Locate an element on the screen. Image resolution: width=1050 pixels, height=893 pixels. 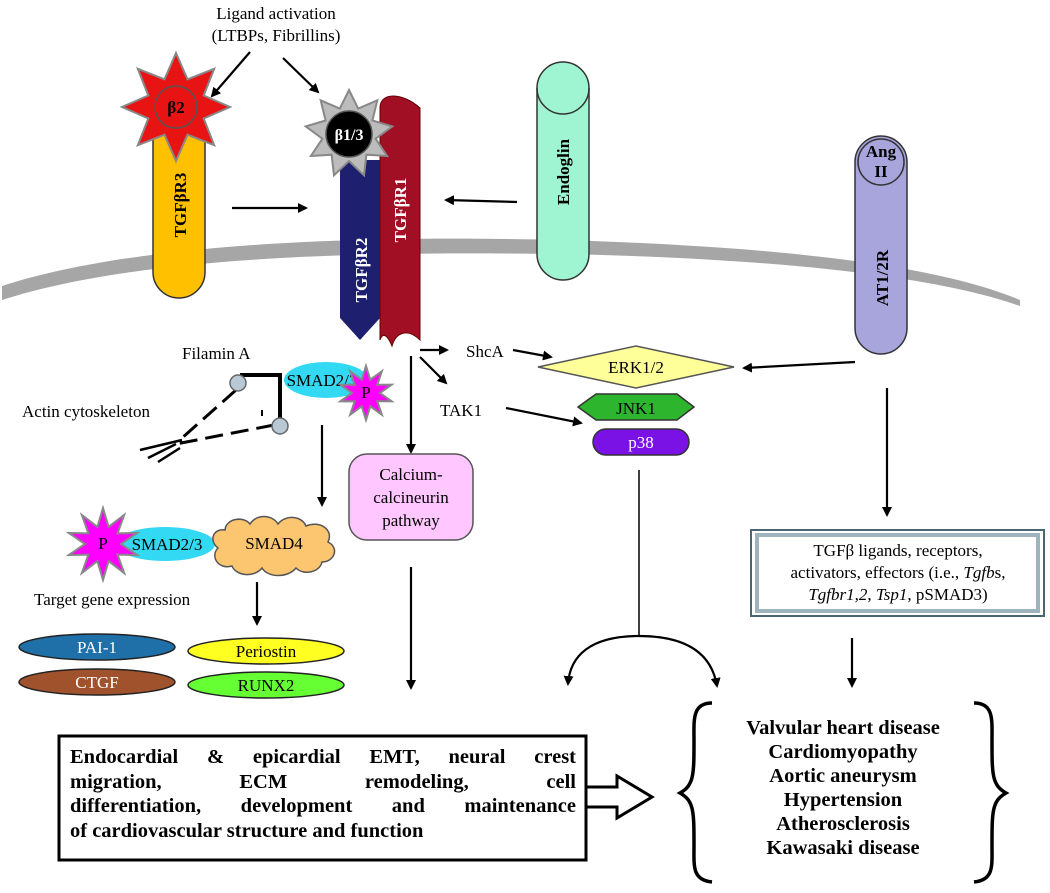
phospho-star-lower is located at coordinates (103, 544).